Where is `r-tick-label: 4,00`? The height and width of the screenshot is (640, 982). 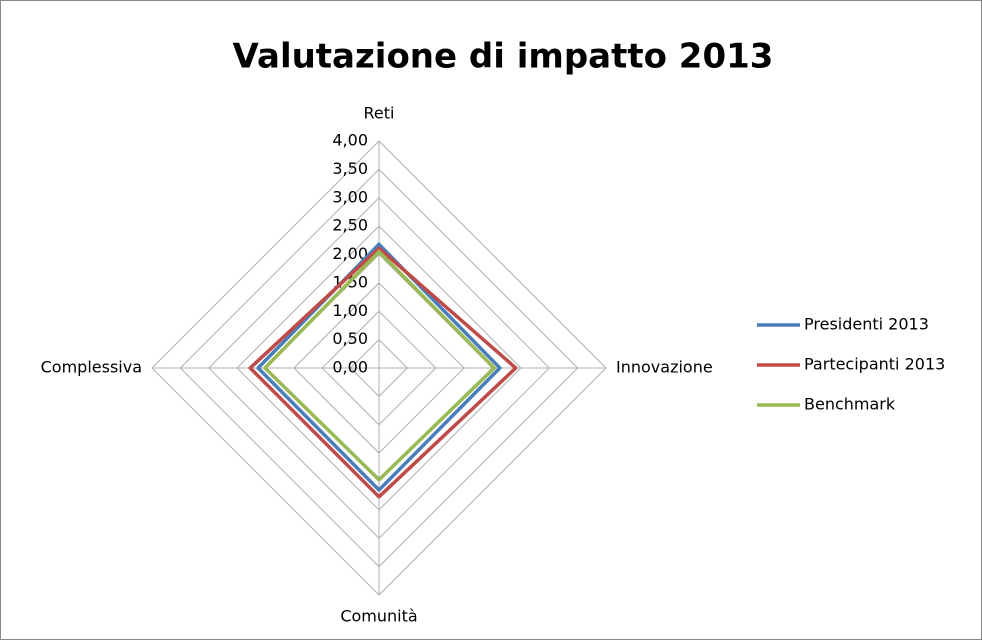
r-tick-label: 4,00 is located at coordinates (350, 140).